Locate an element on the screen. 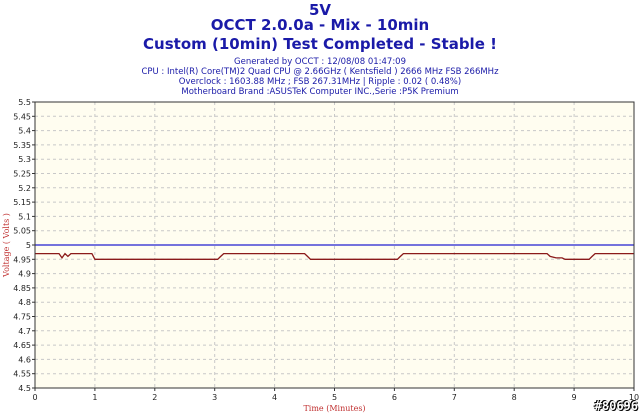  x-tick-label: 7 is located at coordinates (454, 397).